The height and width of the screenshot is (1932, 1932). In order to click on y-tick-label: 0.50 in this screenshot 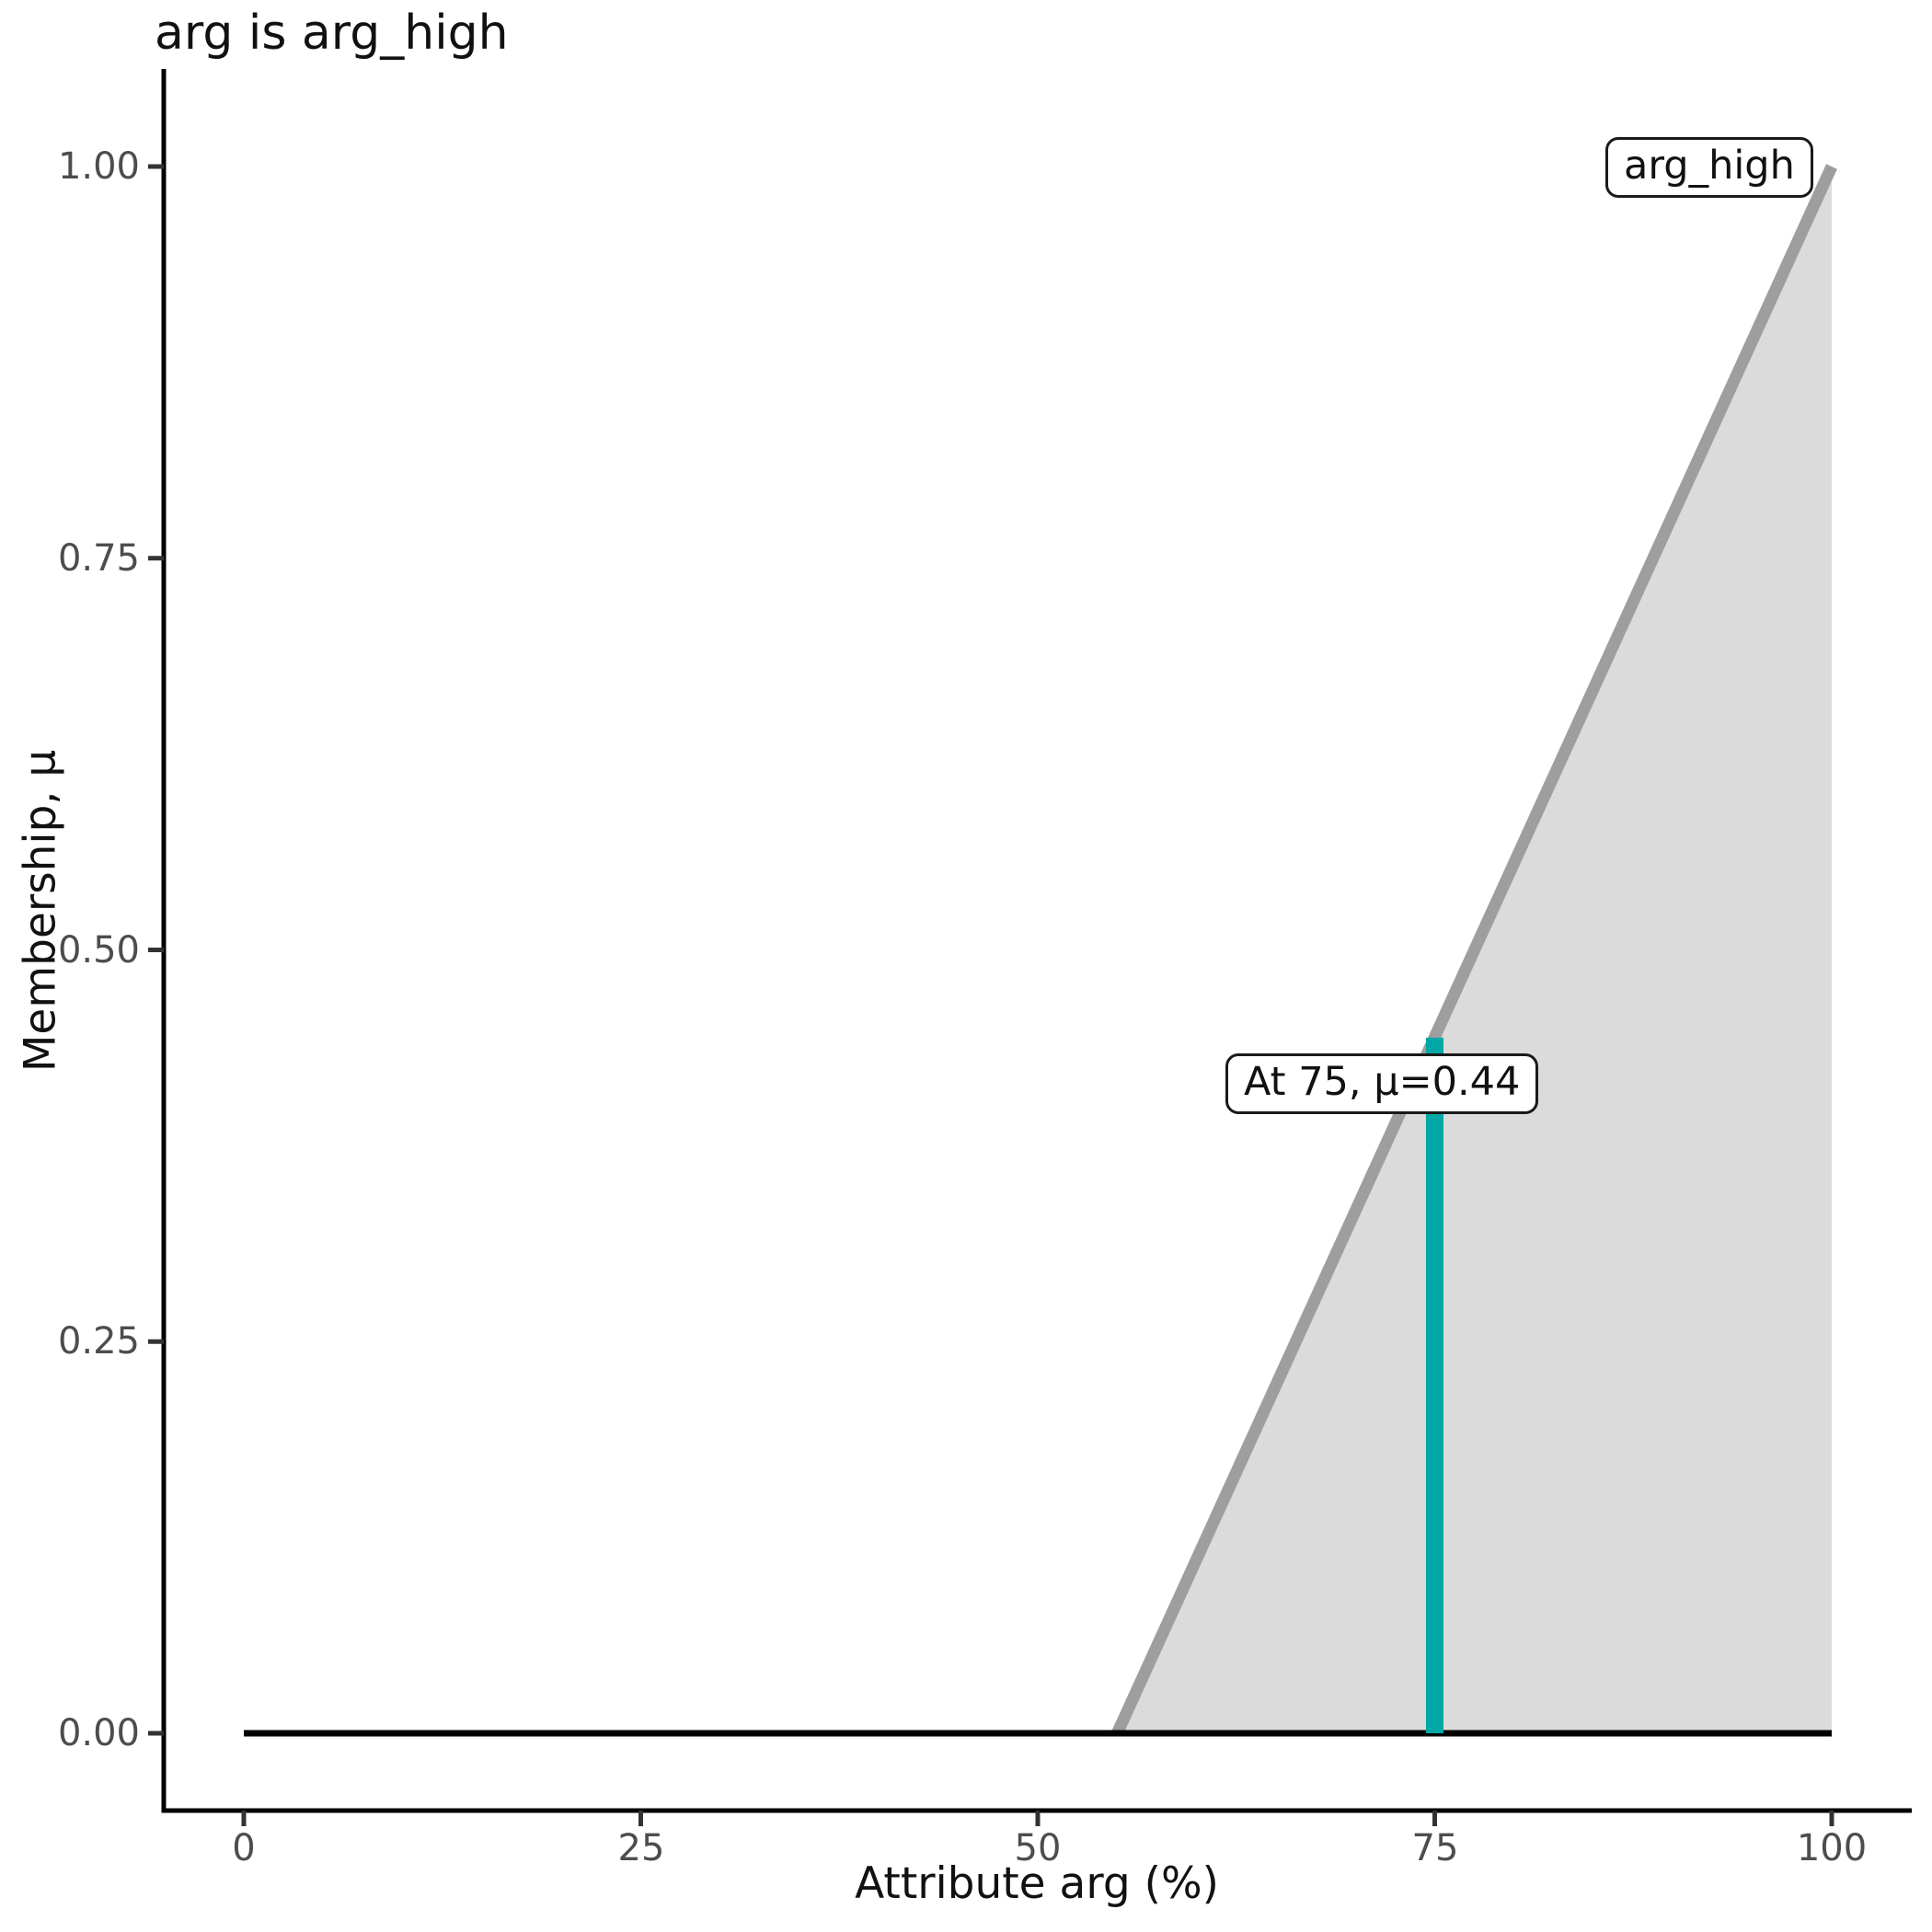, I will do `click(98, 951)`.